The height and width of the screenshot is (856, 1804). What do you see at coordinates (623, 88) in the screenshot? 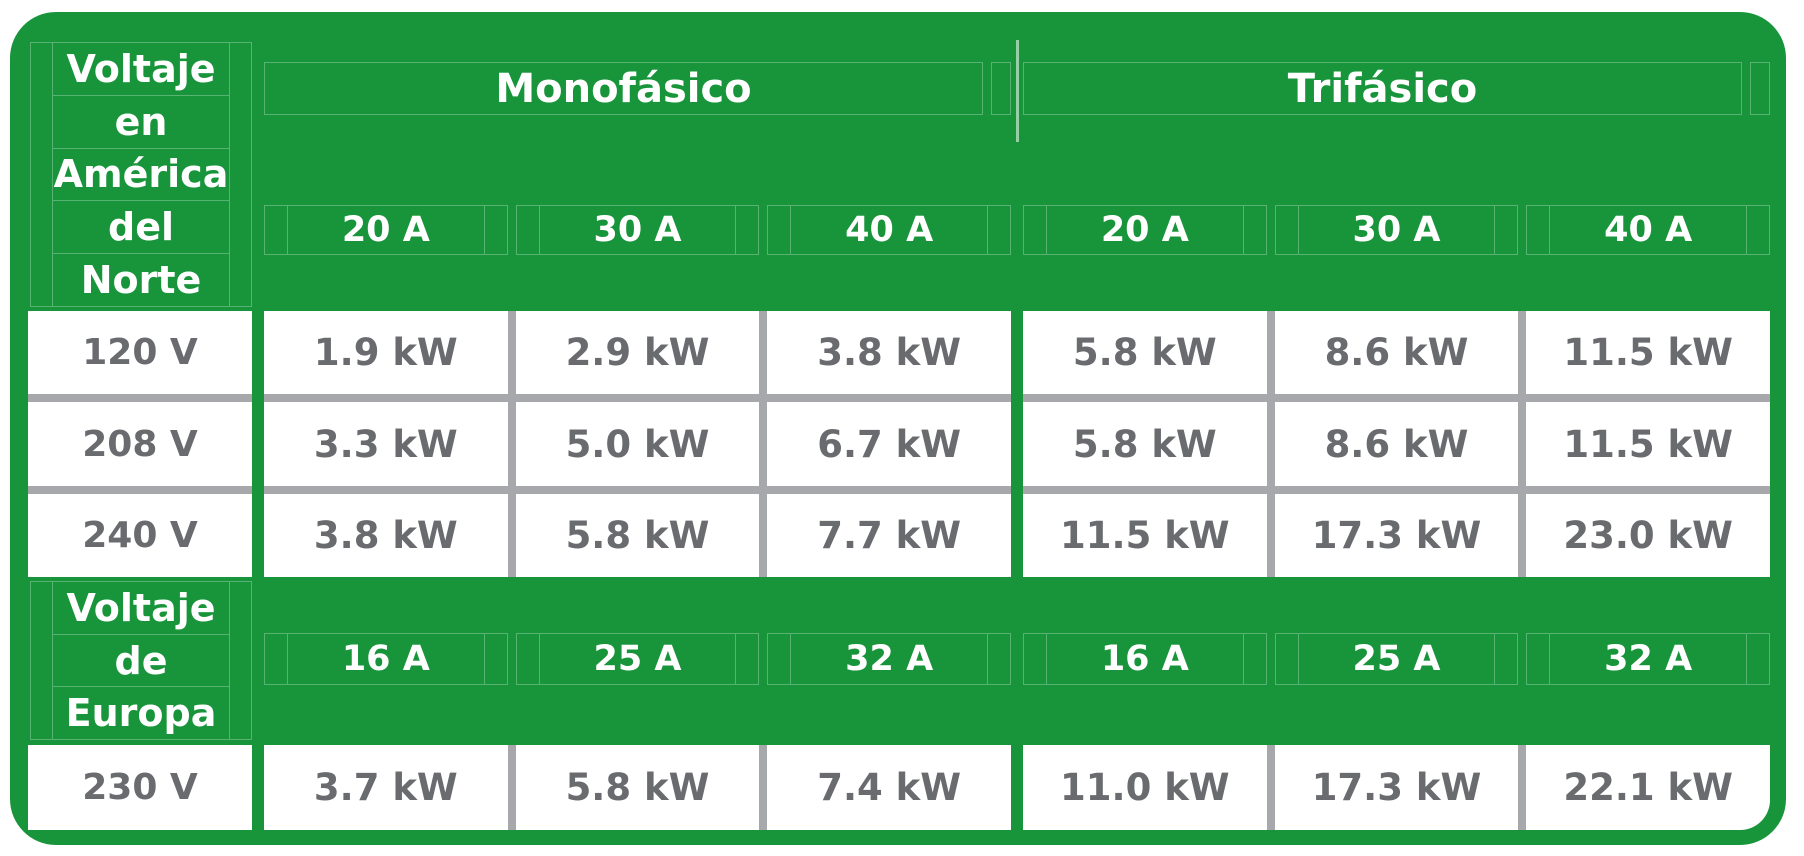
I see `monophase-label: Monofásico` at bounding box center [623, 88].